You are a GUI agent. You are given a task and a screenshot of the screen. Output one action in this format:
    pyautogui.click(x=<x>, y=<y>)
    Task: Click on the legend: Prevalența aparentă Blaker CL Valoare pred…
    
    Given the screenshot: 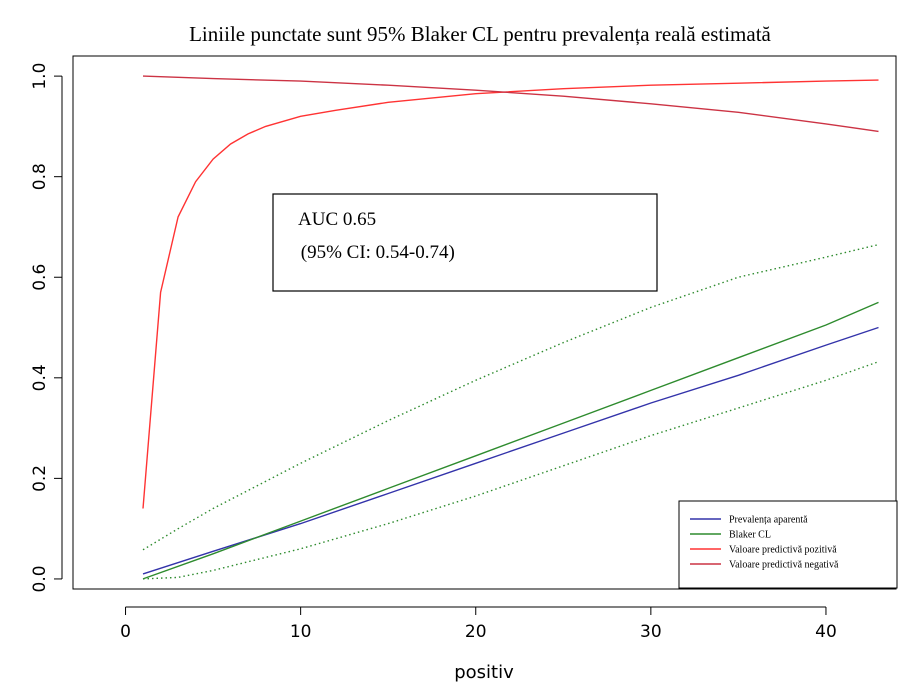 What is the action you would take?
    pyautogui.click(x=788, y=544)
    